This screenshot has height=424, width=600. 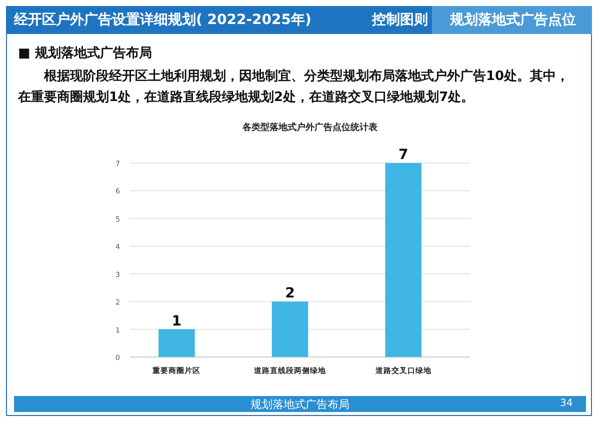 I want to click on text: ■ 规划落地式广告布局, so click(x=85, y=53).